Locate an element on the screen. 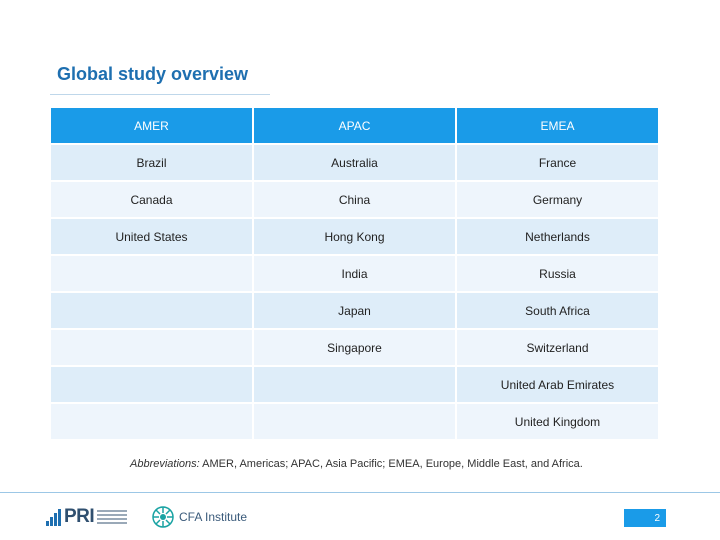 This screenshot has height=540, width=720. footer-divider is located at coordinates (360, 492).